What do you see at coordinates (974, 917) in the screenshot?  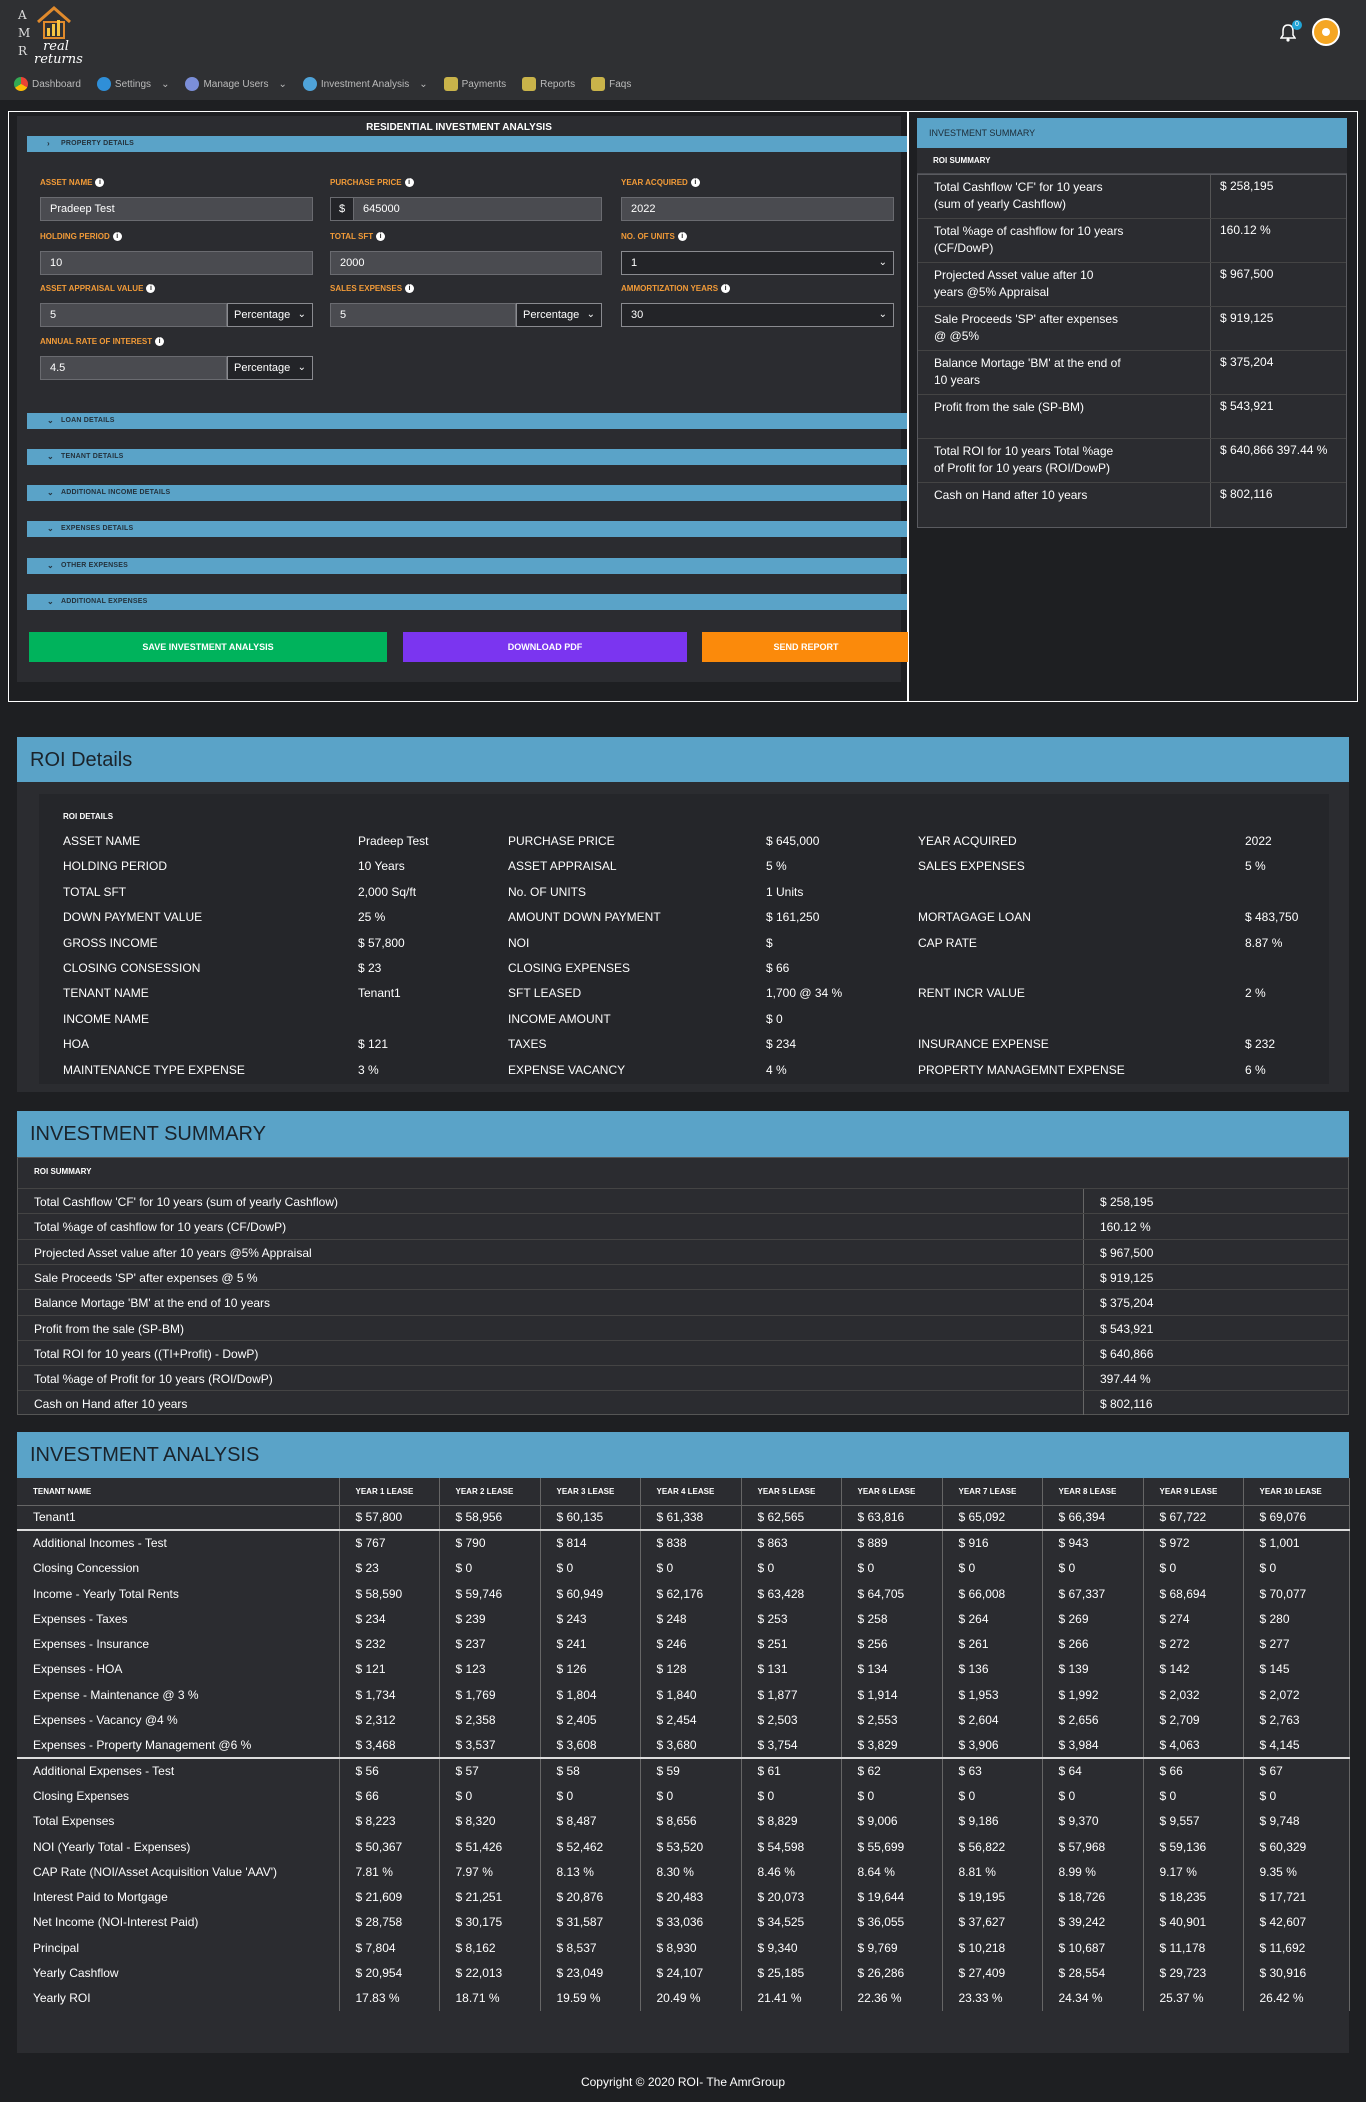 I see `roi-detail-label: MORTAGAGE LOAN` at bounding box center [974, 917].